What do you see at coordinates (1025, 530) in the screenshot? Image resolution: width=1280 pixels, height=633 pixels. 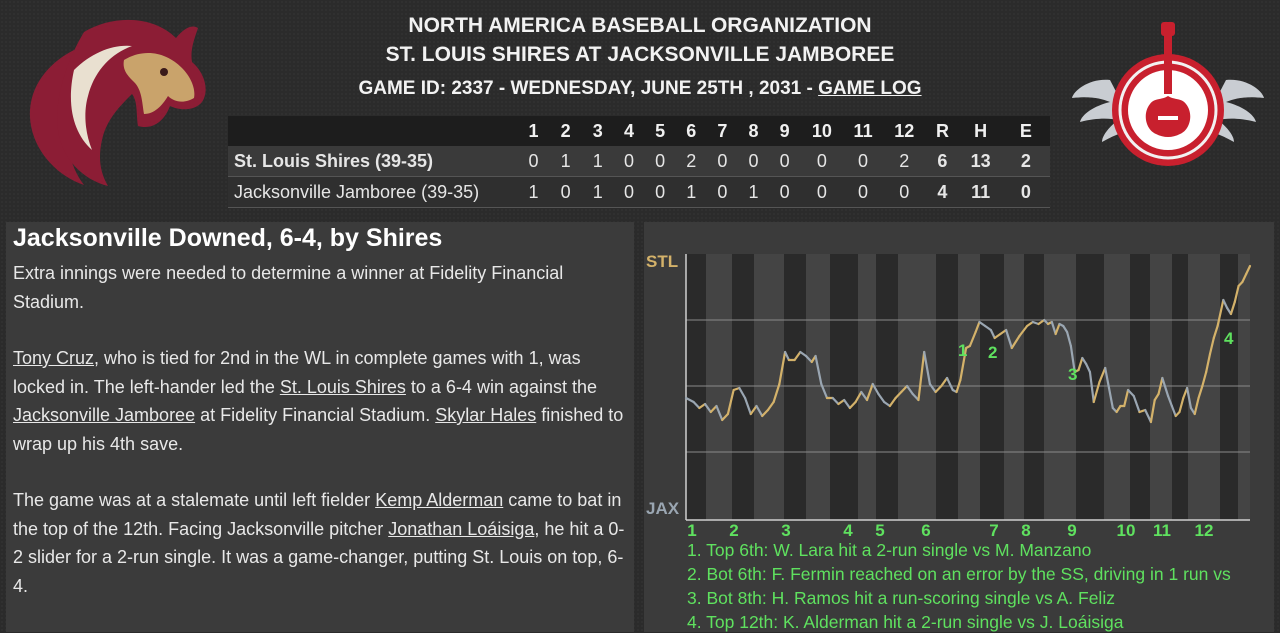 I see `inning-axis-label: 8` at bounding box center [1025, 530].